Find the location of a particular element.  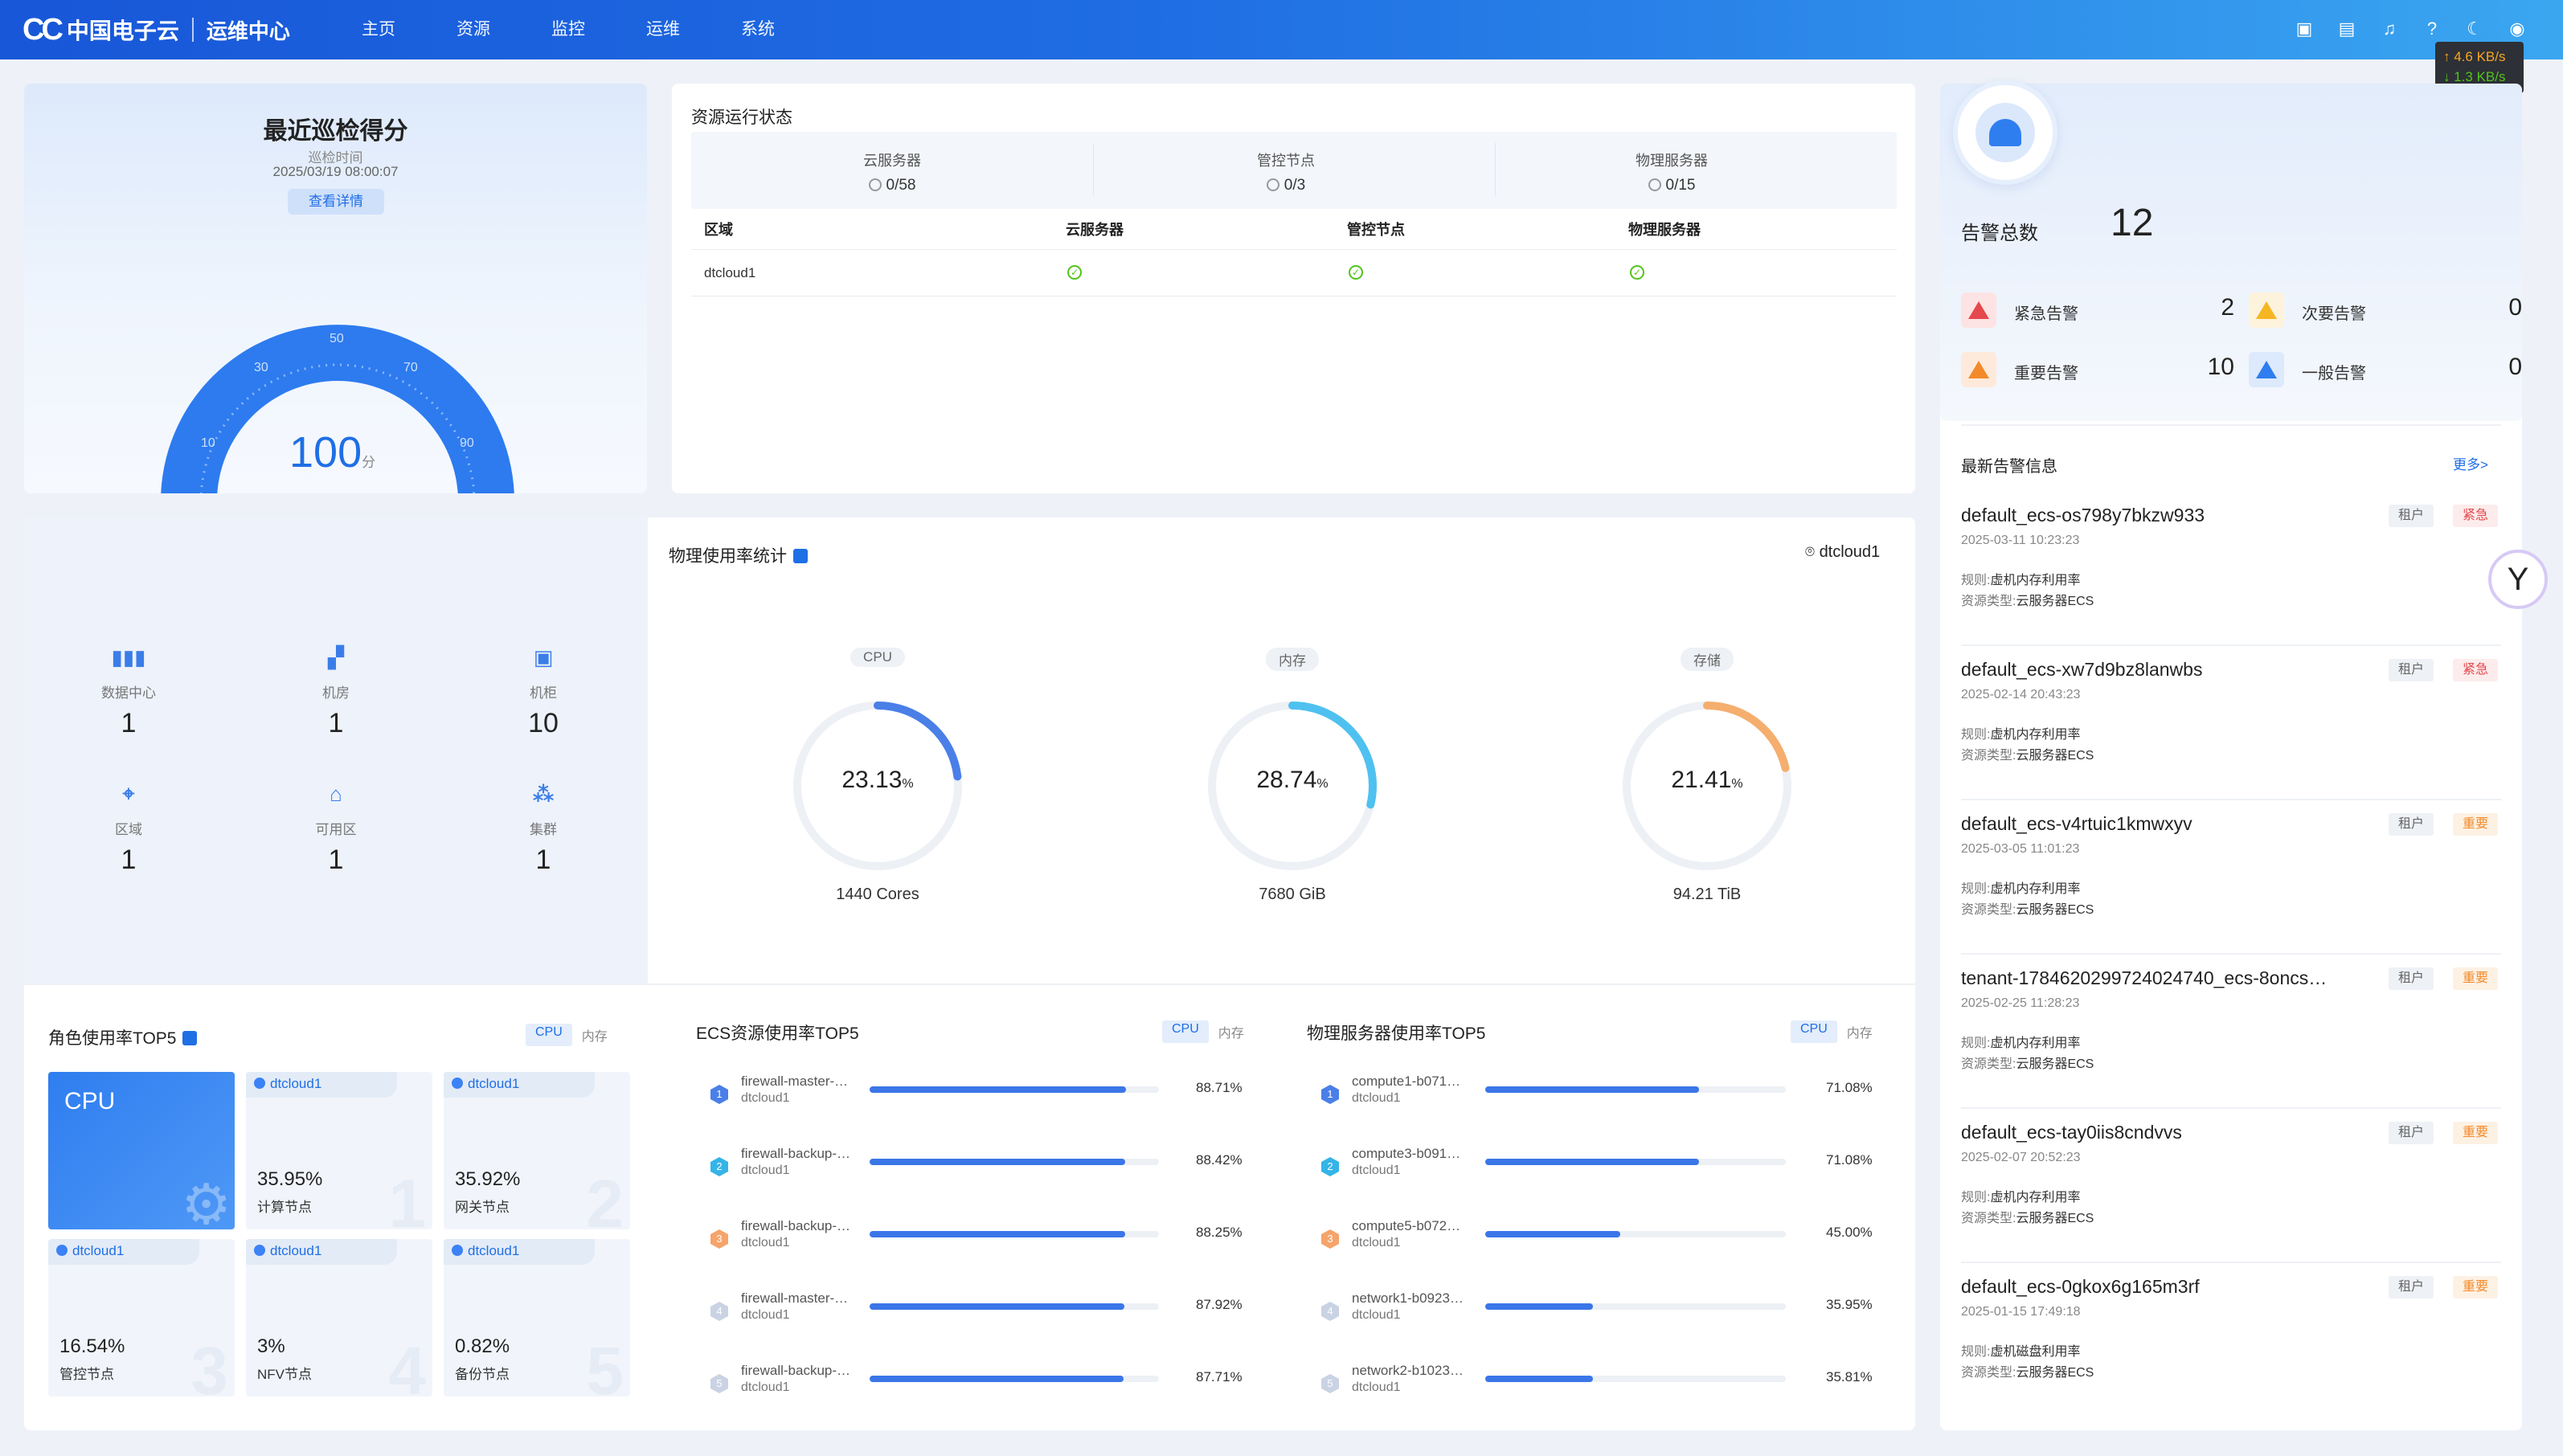

top5-row: 1 compute1-b071… dtcloud1 71.08% is located at coordinates (1605, 1097).